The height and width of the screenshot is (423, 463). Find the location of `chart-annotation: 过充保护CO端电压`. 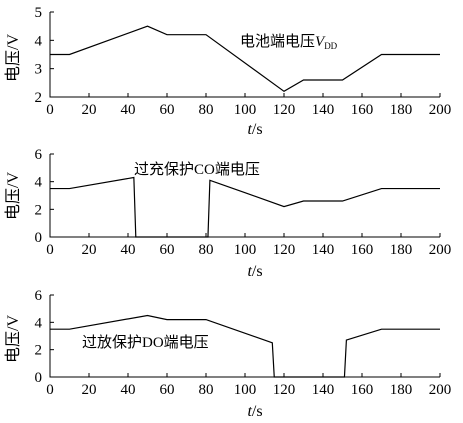

chart-annotation: 过充保护CO端电压 is located at coordinates (197, 169).